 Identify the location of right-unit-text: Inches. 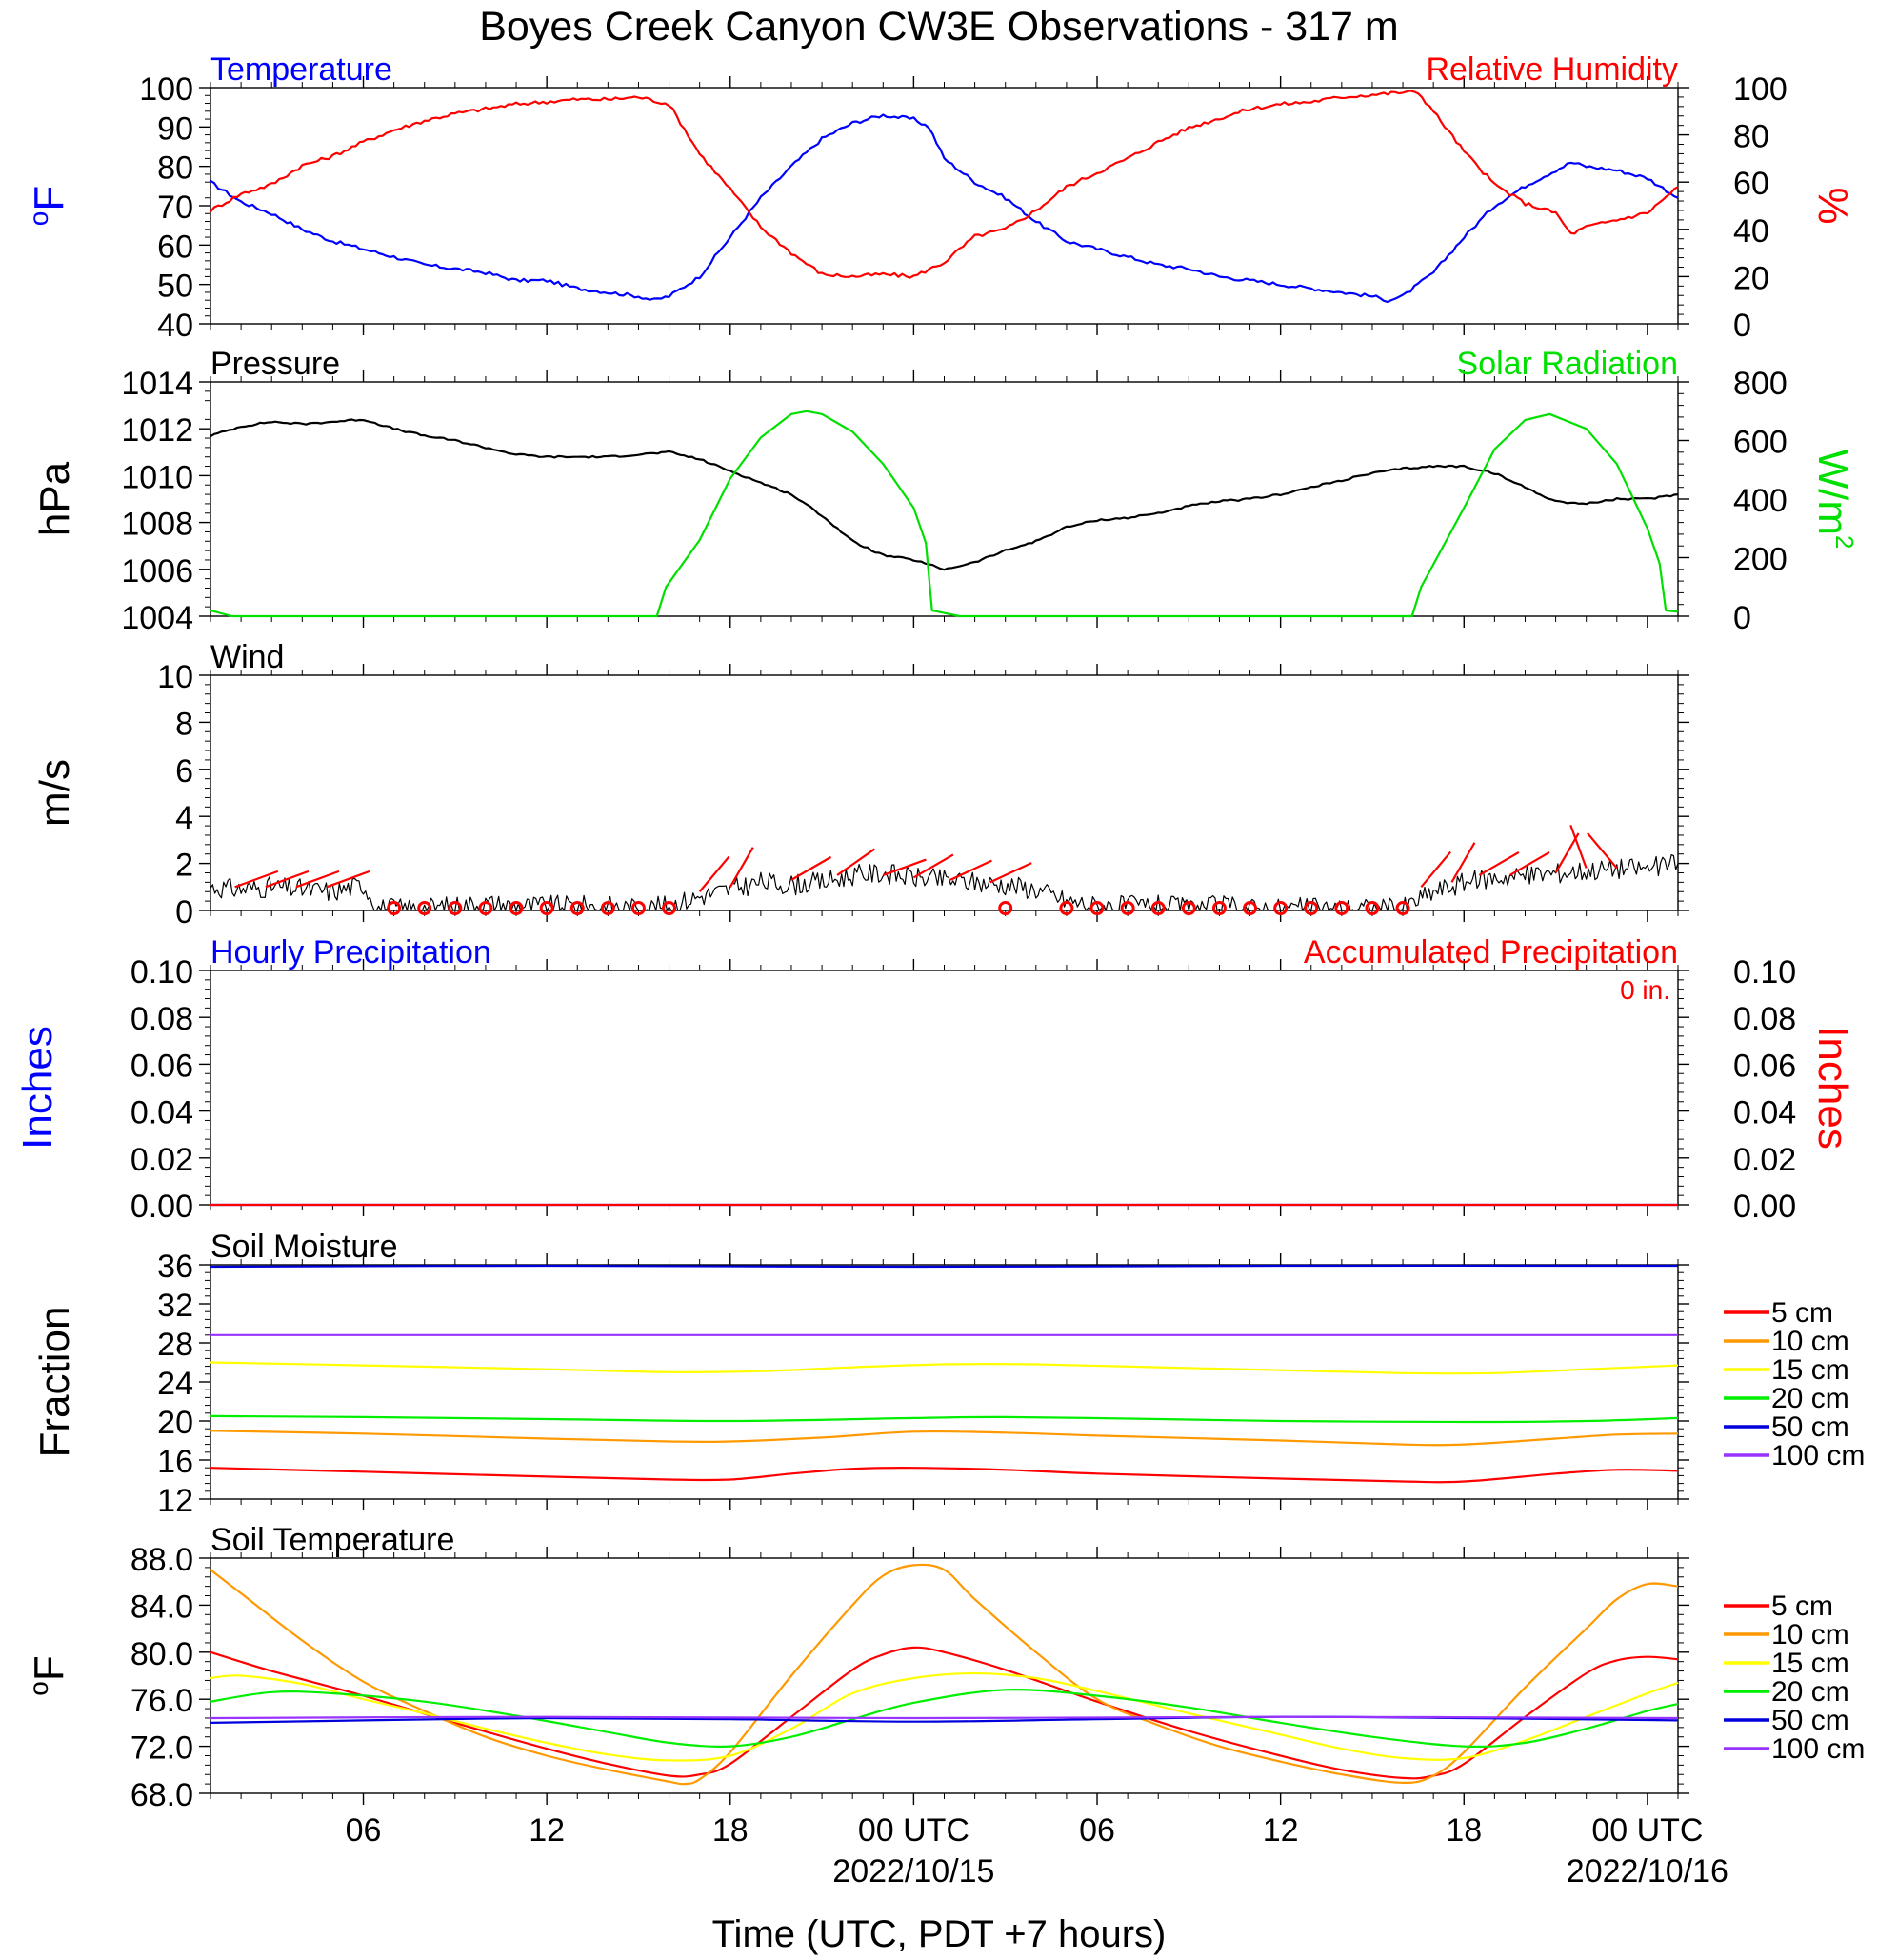
(1832, 1088).